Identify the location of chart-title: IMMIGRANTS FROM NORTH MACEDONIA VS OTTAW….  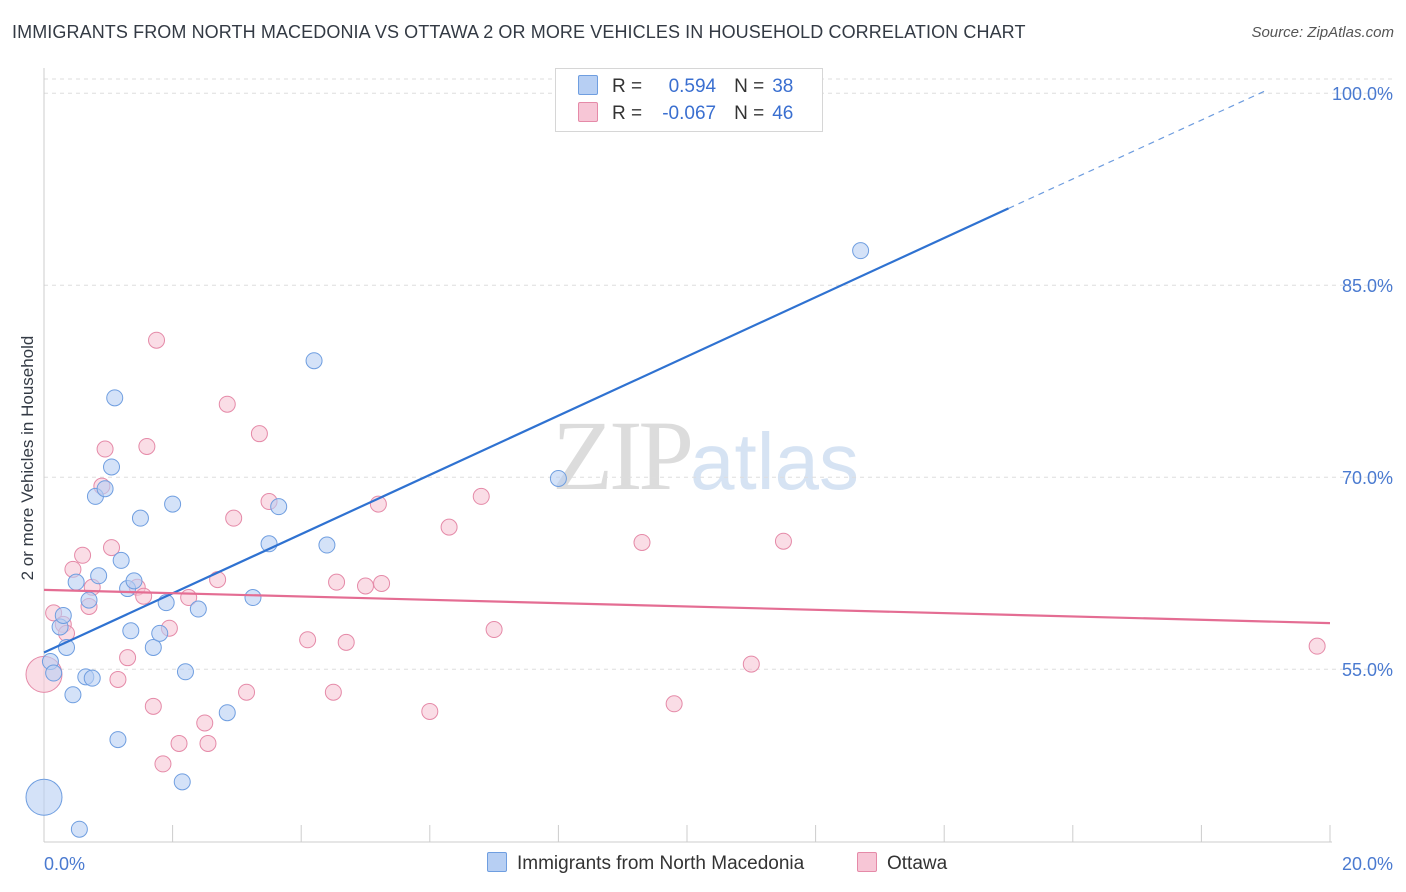
(519, 32).